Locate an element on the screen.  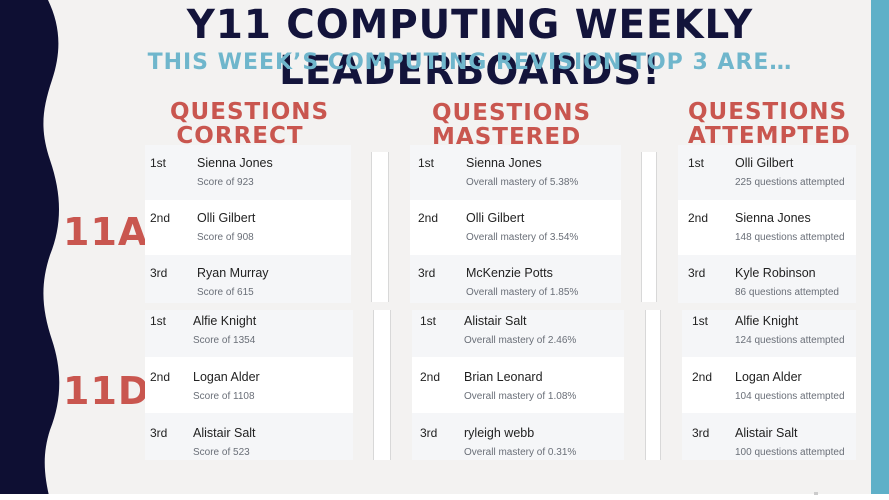
attempts-detail: 104 questions attempted is located at coordinates (790, 396).